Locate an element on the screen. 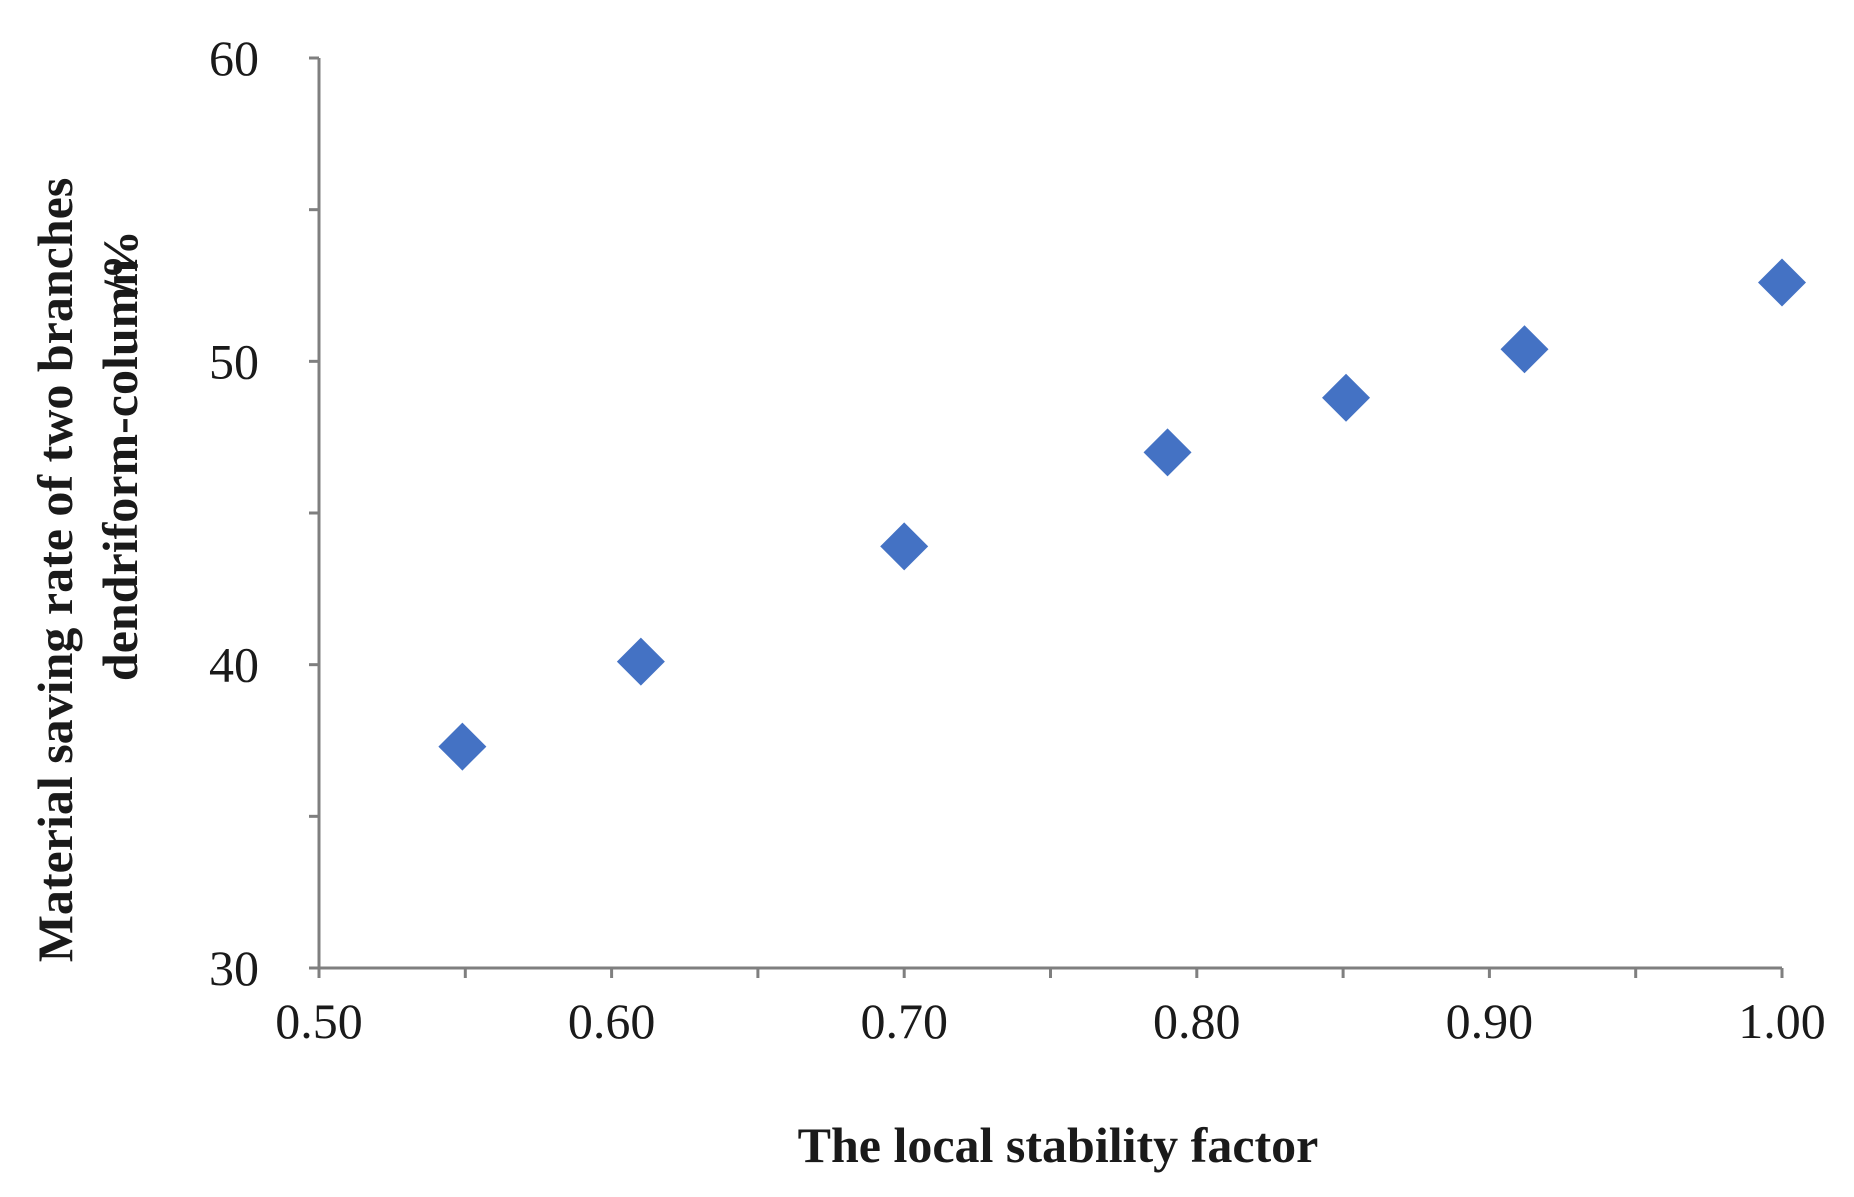 This screenshot has width=1854, height=1197. x-tick-label: 0.80 is located at coordinates (1197, 1021).